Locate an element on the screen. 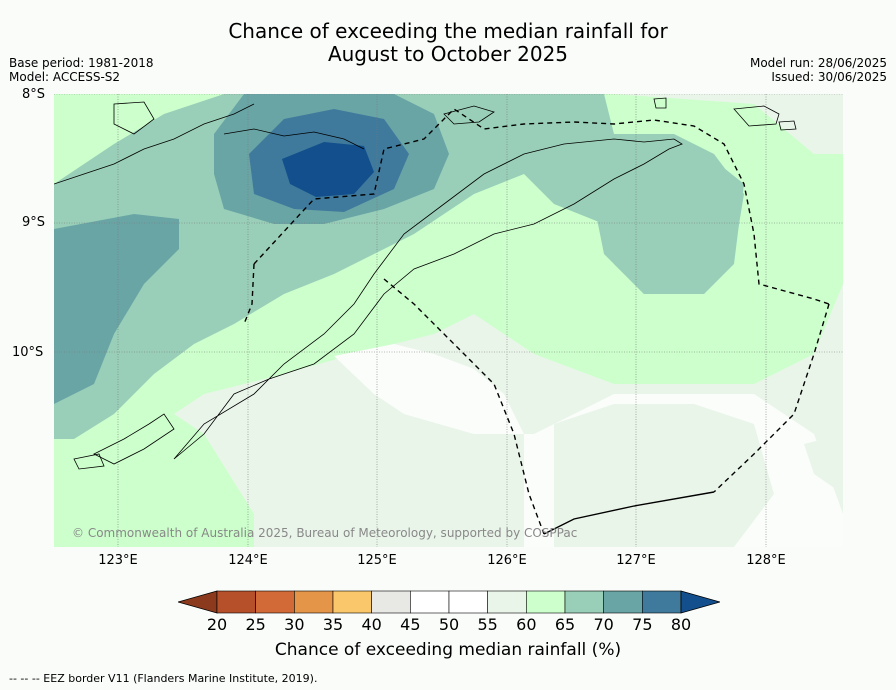  colorbar-tick-label: 40 is located at coordinates (371, 624).